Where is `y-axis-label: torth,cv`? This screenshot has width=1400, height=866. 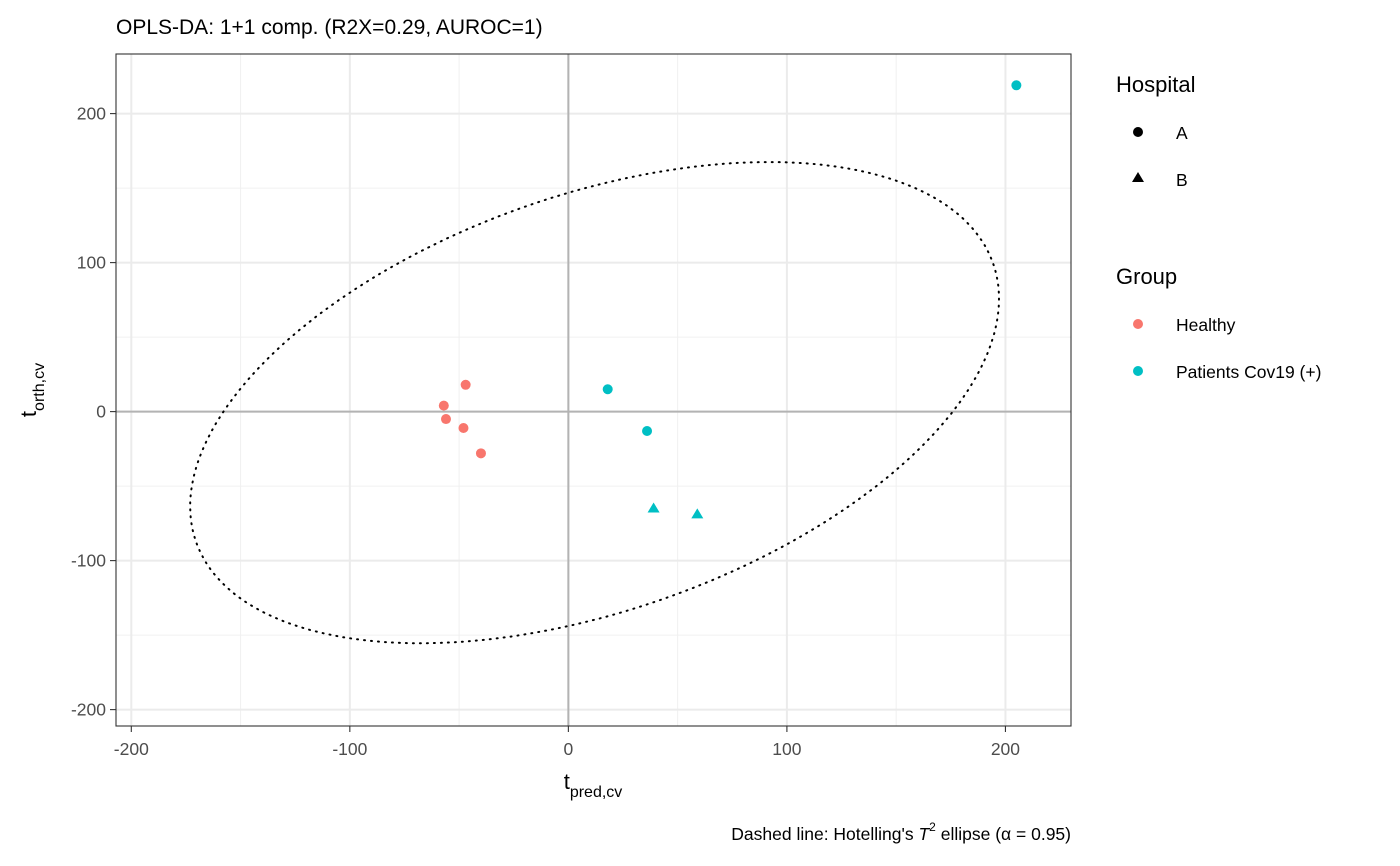 y-axis-label: torth,cv is located at coordinates (32, 390).